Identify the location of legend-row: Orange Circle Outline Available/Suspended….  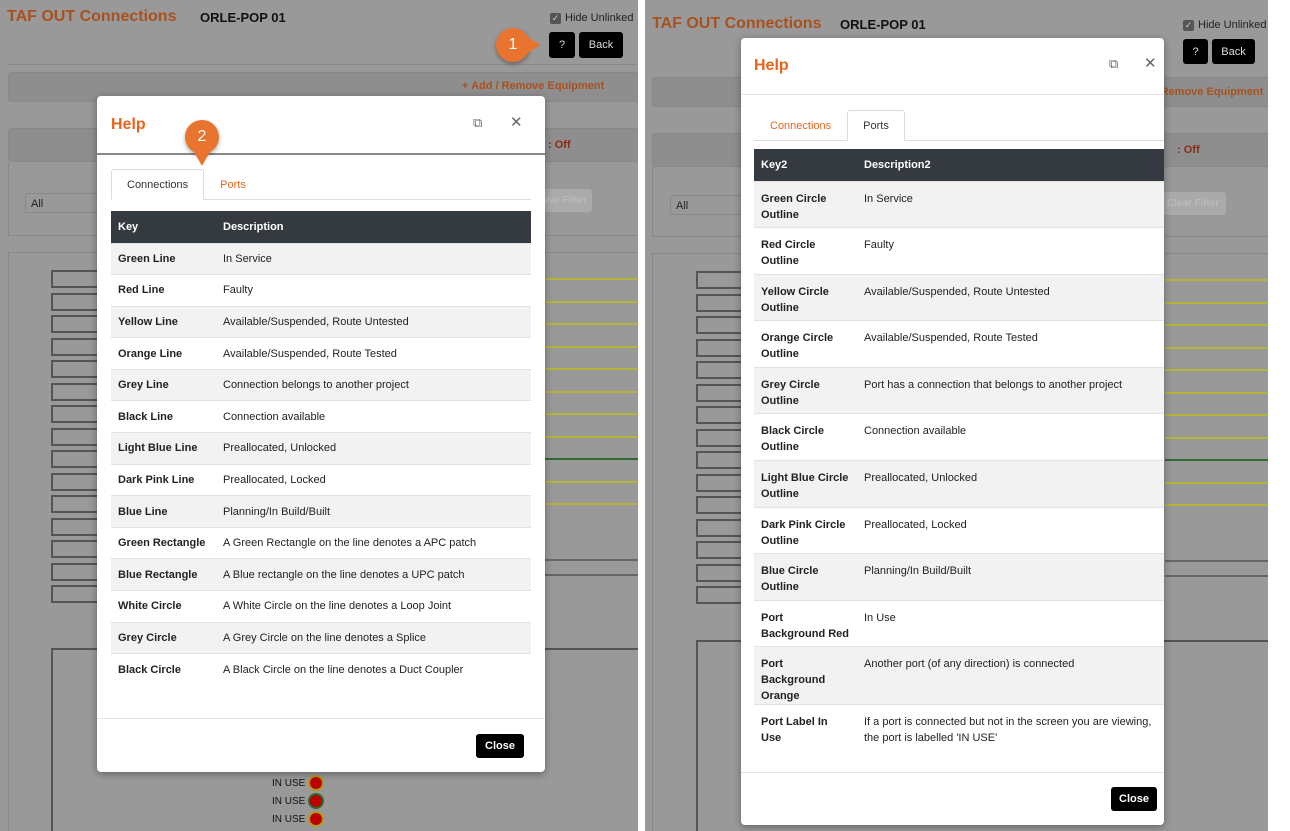
(959, 344).